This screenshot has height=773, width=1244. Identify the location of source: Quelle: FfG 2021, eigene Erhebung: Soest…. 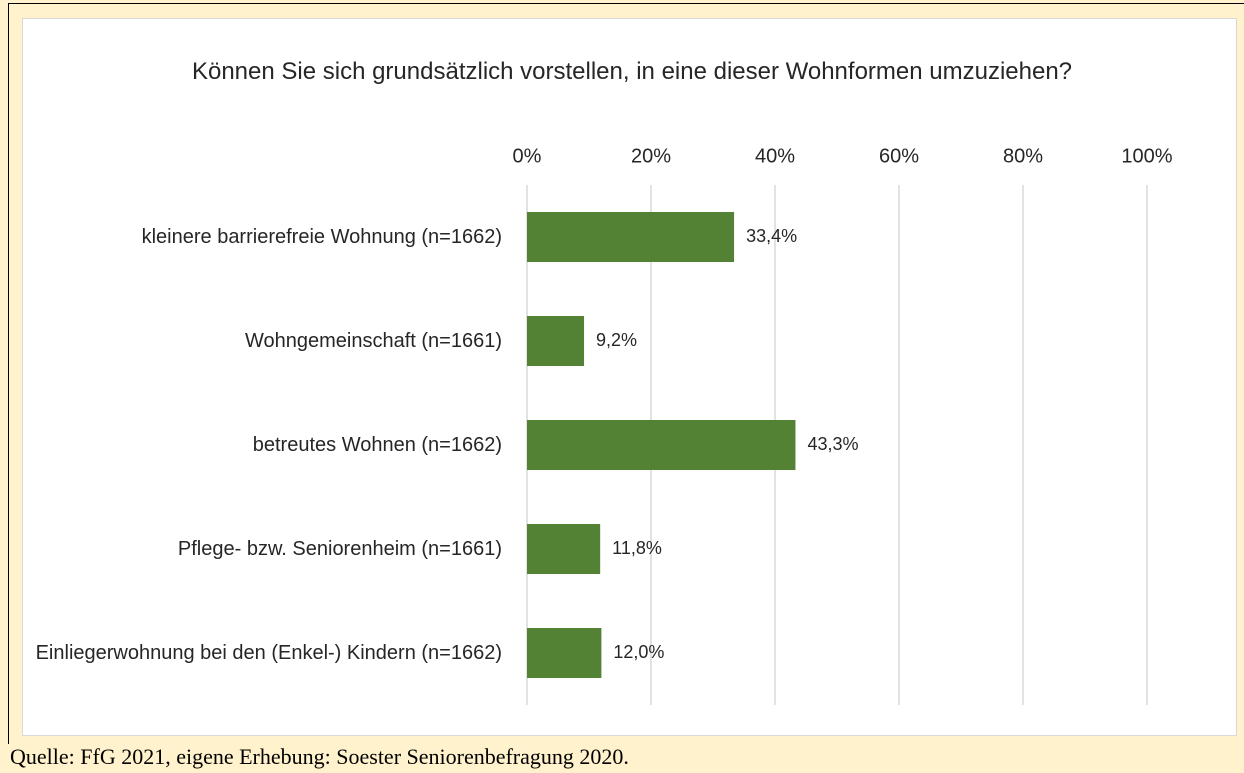
(319, 756).